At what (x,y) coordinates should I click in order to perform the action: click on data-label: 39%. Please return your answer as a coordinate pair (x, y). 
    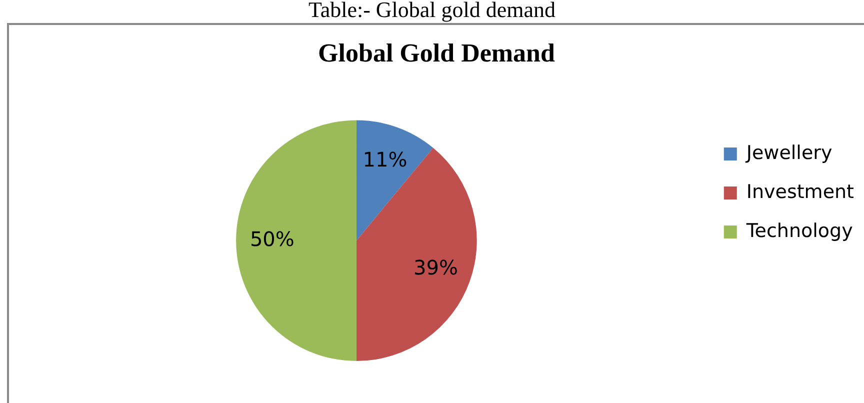
    Looking at the image, I should click on (436, 267).